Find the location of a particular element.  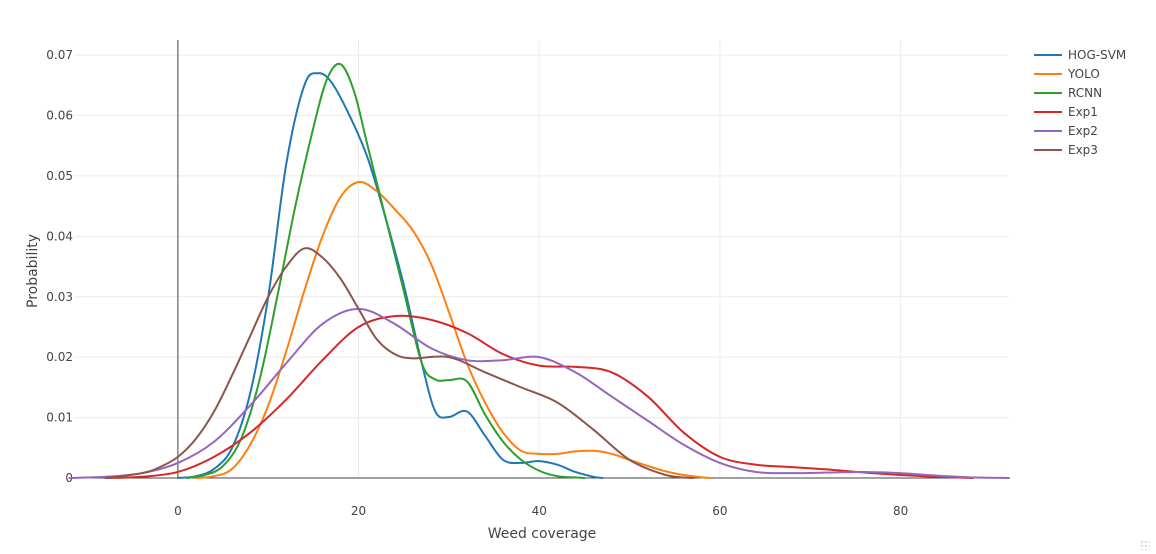

legend-item-rcnn: RCNN is located at coordinates (1068, 93).